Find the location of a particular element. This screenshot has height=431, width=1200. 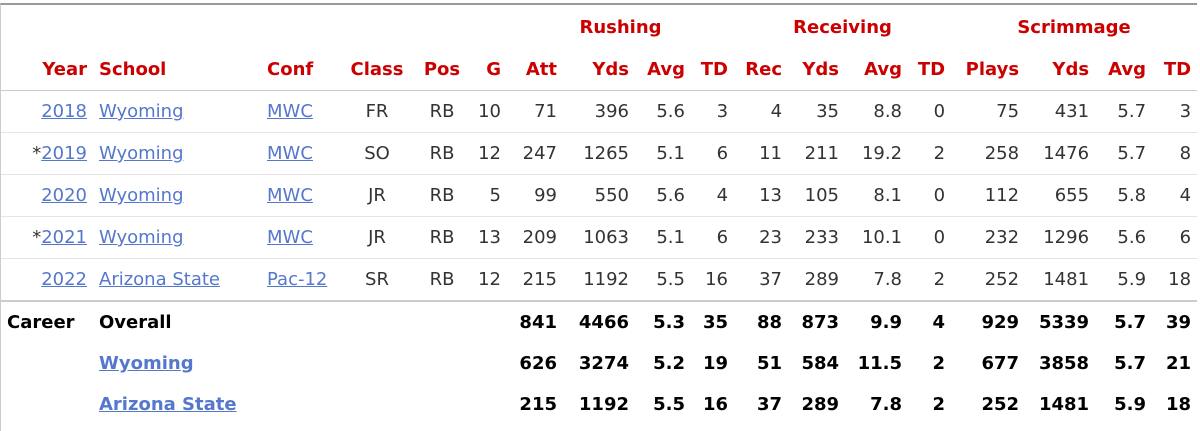

stat-cell: 258 is located at coordinates (988, 153).